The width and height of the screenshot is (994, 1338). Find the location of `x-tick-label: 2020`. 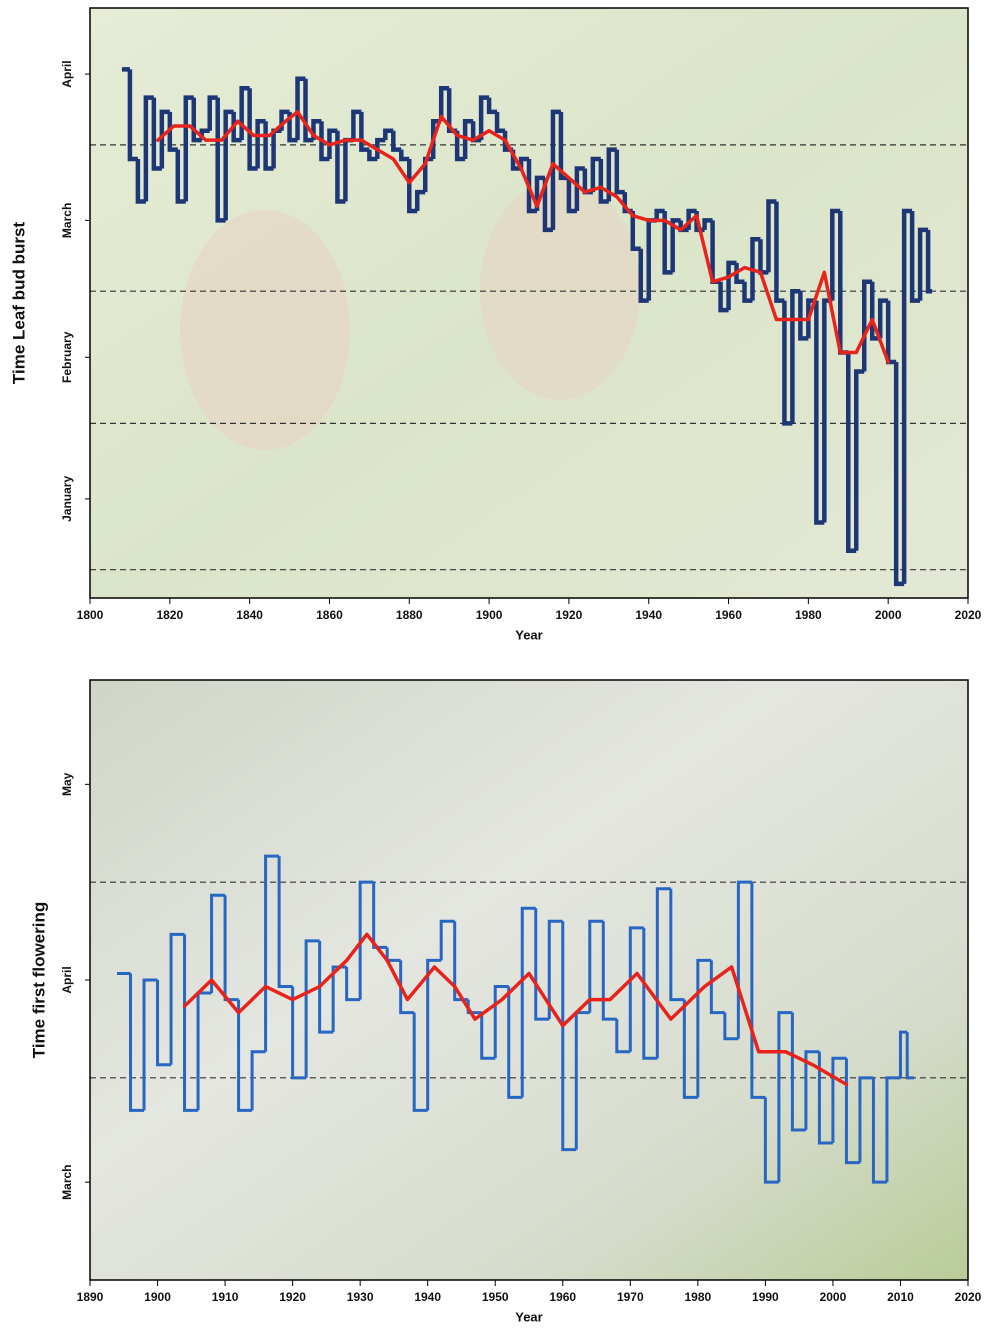

x-tick-label: 2020 is located at coordinates (968, 1297).